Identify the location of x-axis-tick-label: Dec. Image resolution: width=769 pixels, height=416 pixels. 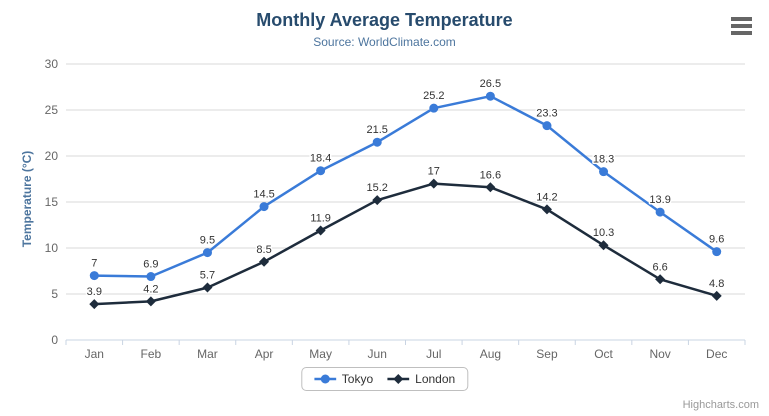
(716, 354).